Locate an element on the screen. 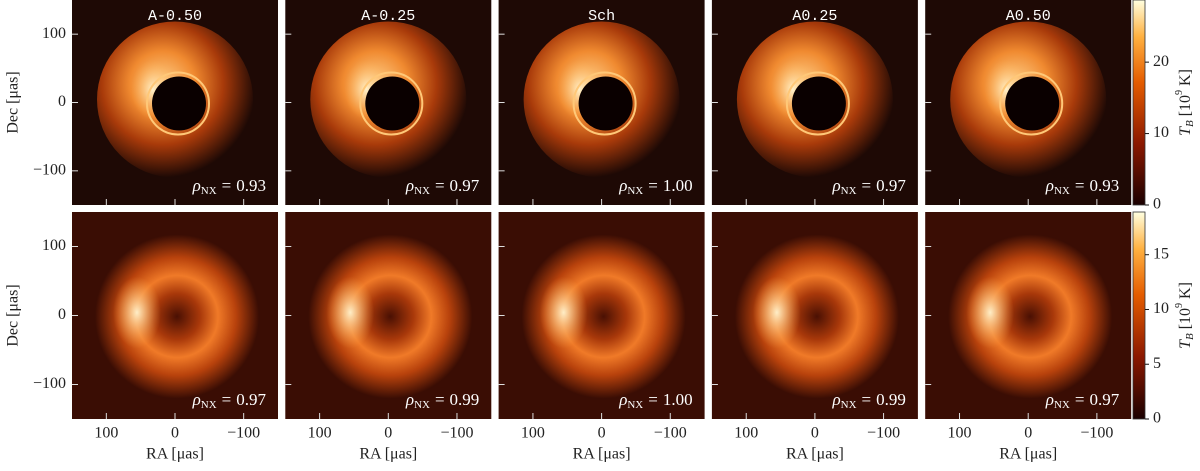  colorbar is located at coordinates (1139, 103).